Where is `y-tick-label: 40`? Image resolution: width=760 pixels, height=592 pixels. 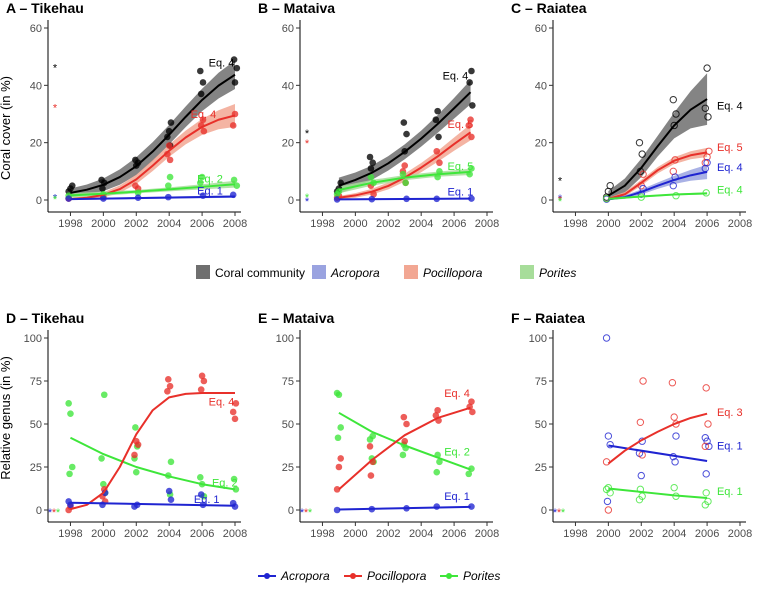
y-tick-label: 40 is located at coordinates (288, 86).